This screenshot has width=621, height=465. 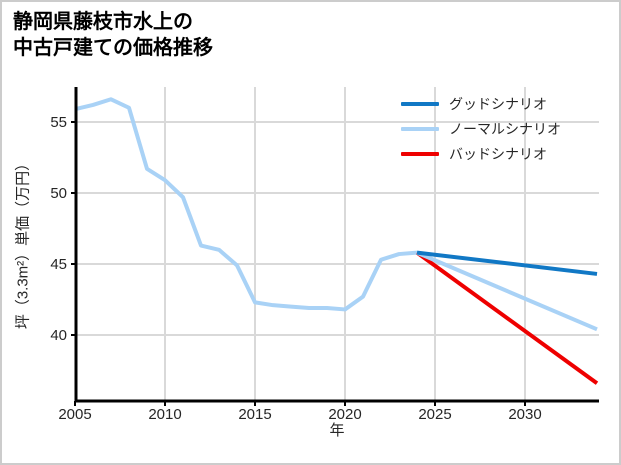 I want to click on legend-item-normal-scenario: ノーマルシナリオ, so click(x=481, y=129).